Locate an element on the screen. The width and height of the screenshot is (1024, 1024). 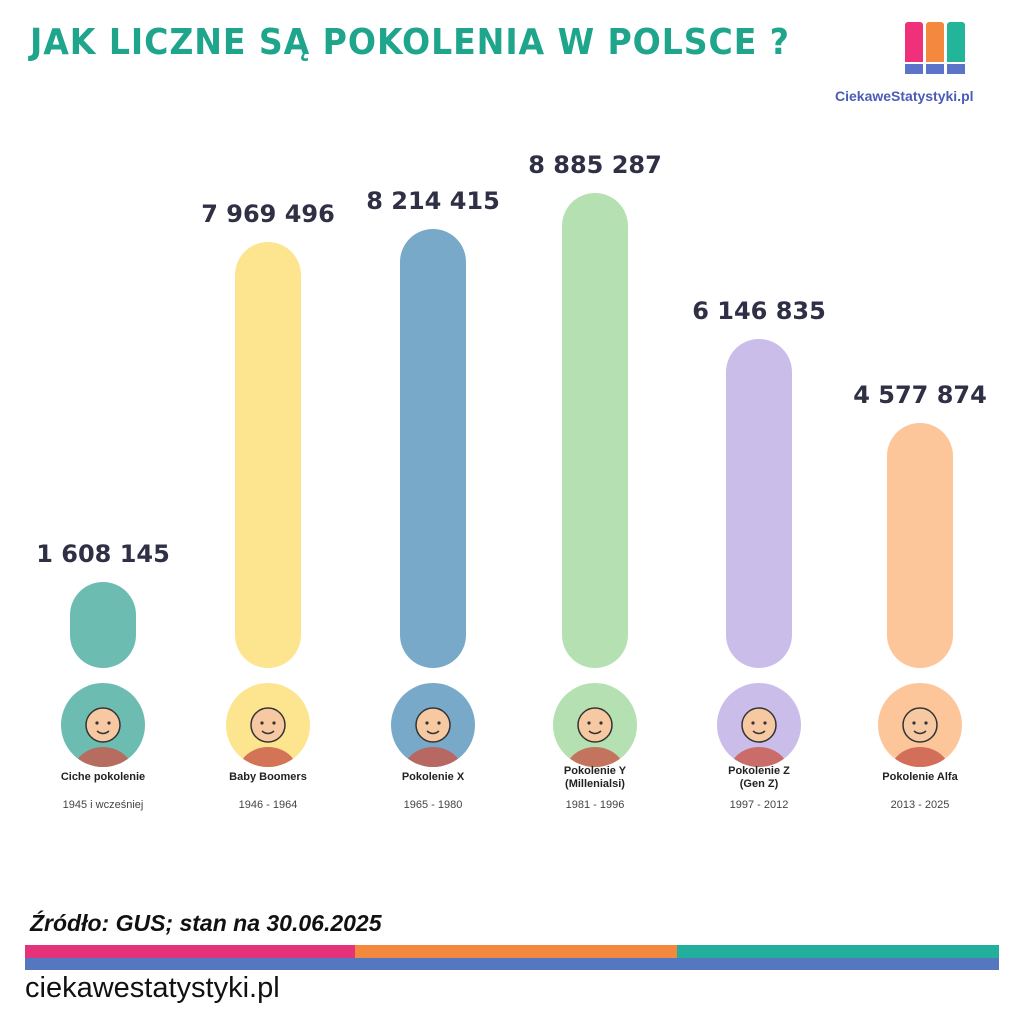
generation-name: Pokolenie Z (Gen Z) is located at coordinates (759, 778).